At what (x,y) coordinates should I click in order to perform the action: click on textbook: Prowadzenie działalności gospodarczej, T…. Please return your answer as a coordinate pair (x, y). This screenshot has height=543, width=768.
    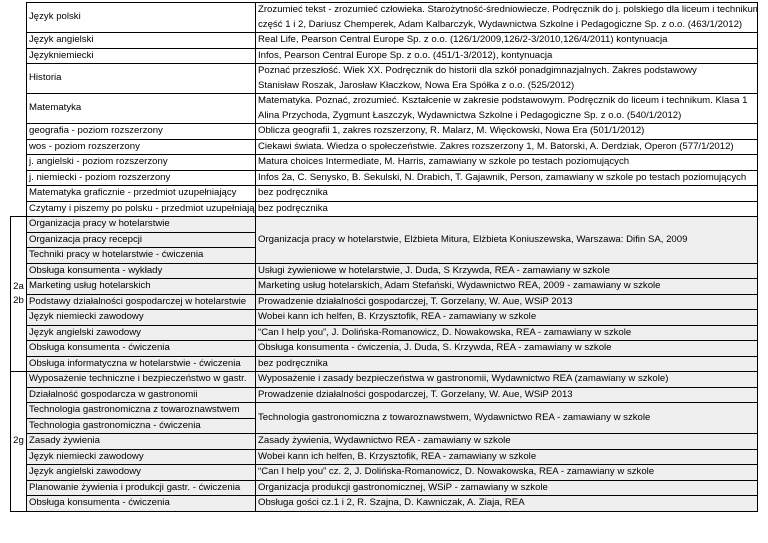
    Looking at the image, I should click on (415, 301).